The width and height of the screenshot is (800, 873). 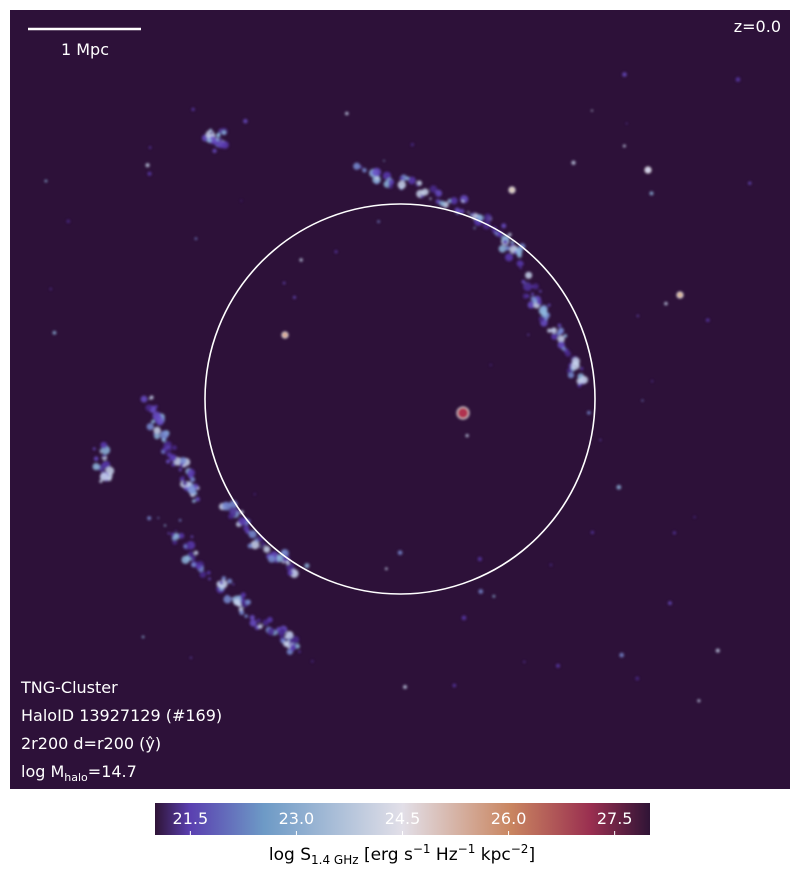 What do you see at coordinates (386, 855) in the screenshot?
I see `label-text: [erg s` at bounding box center [386, 855].